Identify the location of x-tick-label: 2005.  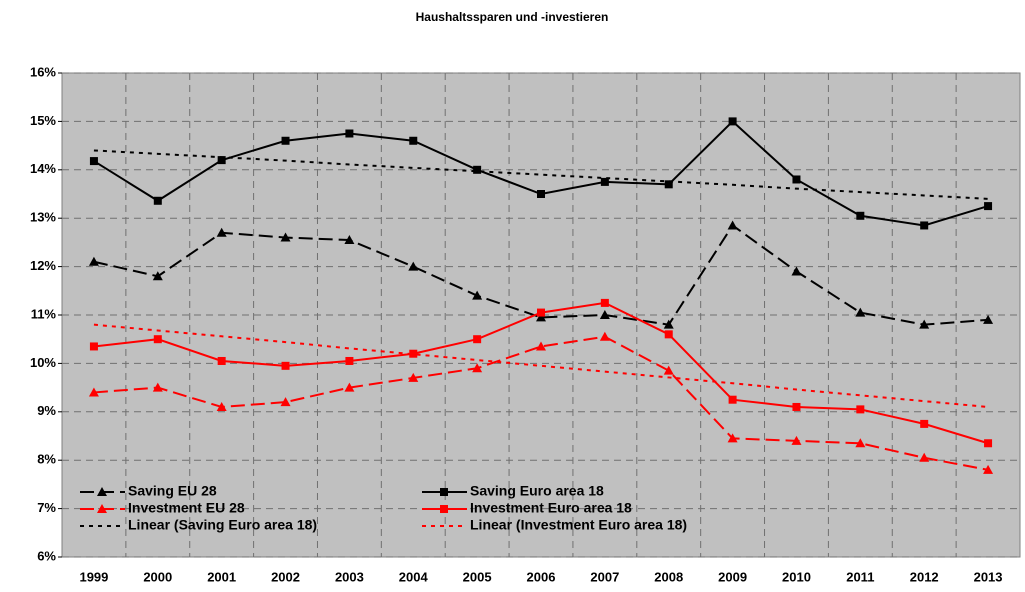
(477, 576).